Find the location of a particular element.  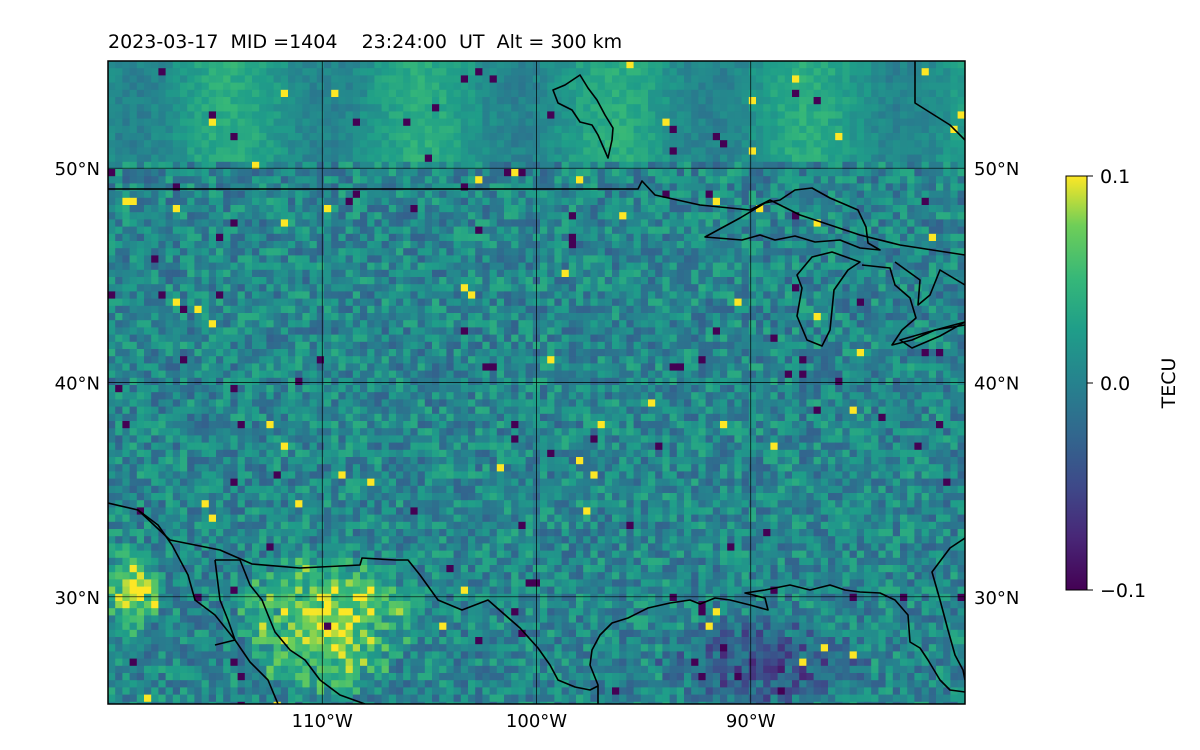

x-tick-label: 90°W is located at coordinates (751, 721).